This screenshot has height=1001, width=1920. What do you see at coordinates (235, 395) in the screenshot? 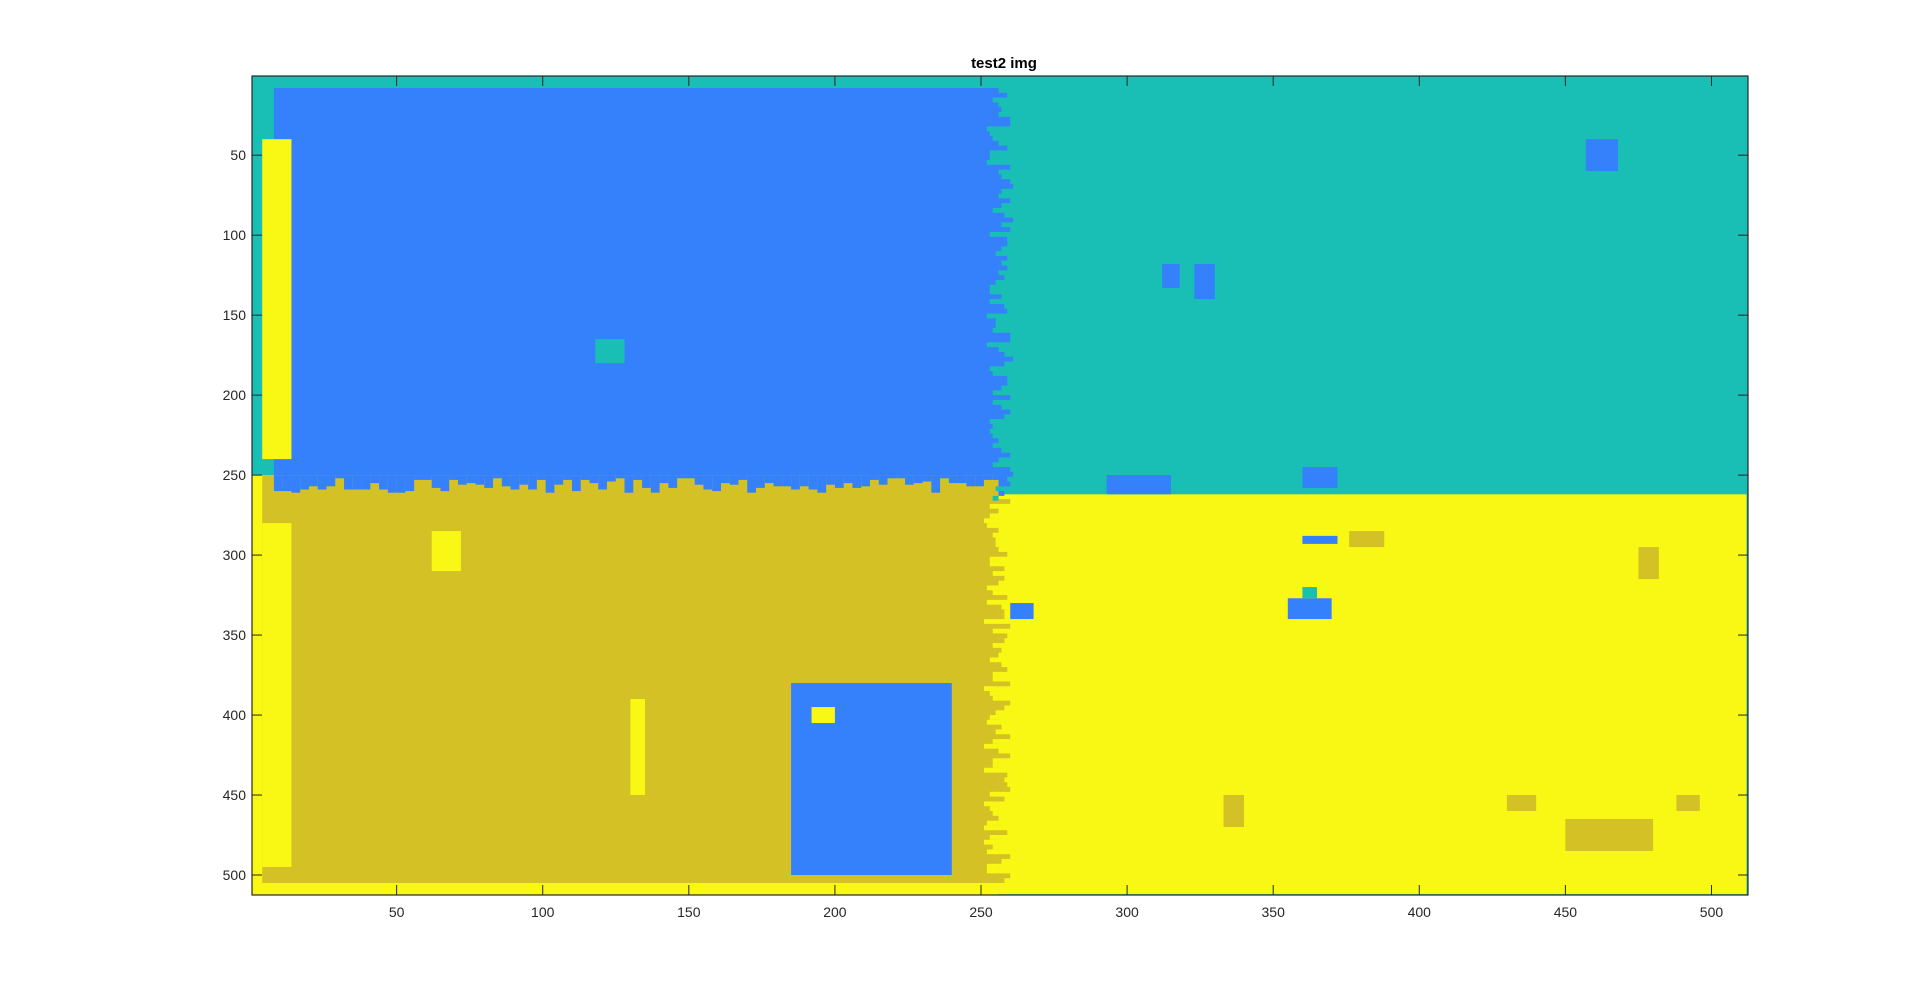
I see `y-tick-label: 200` at bounding box center [235, 395].